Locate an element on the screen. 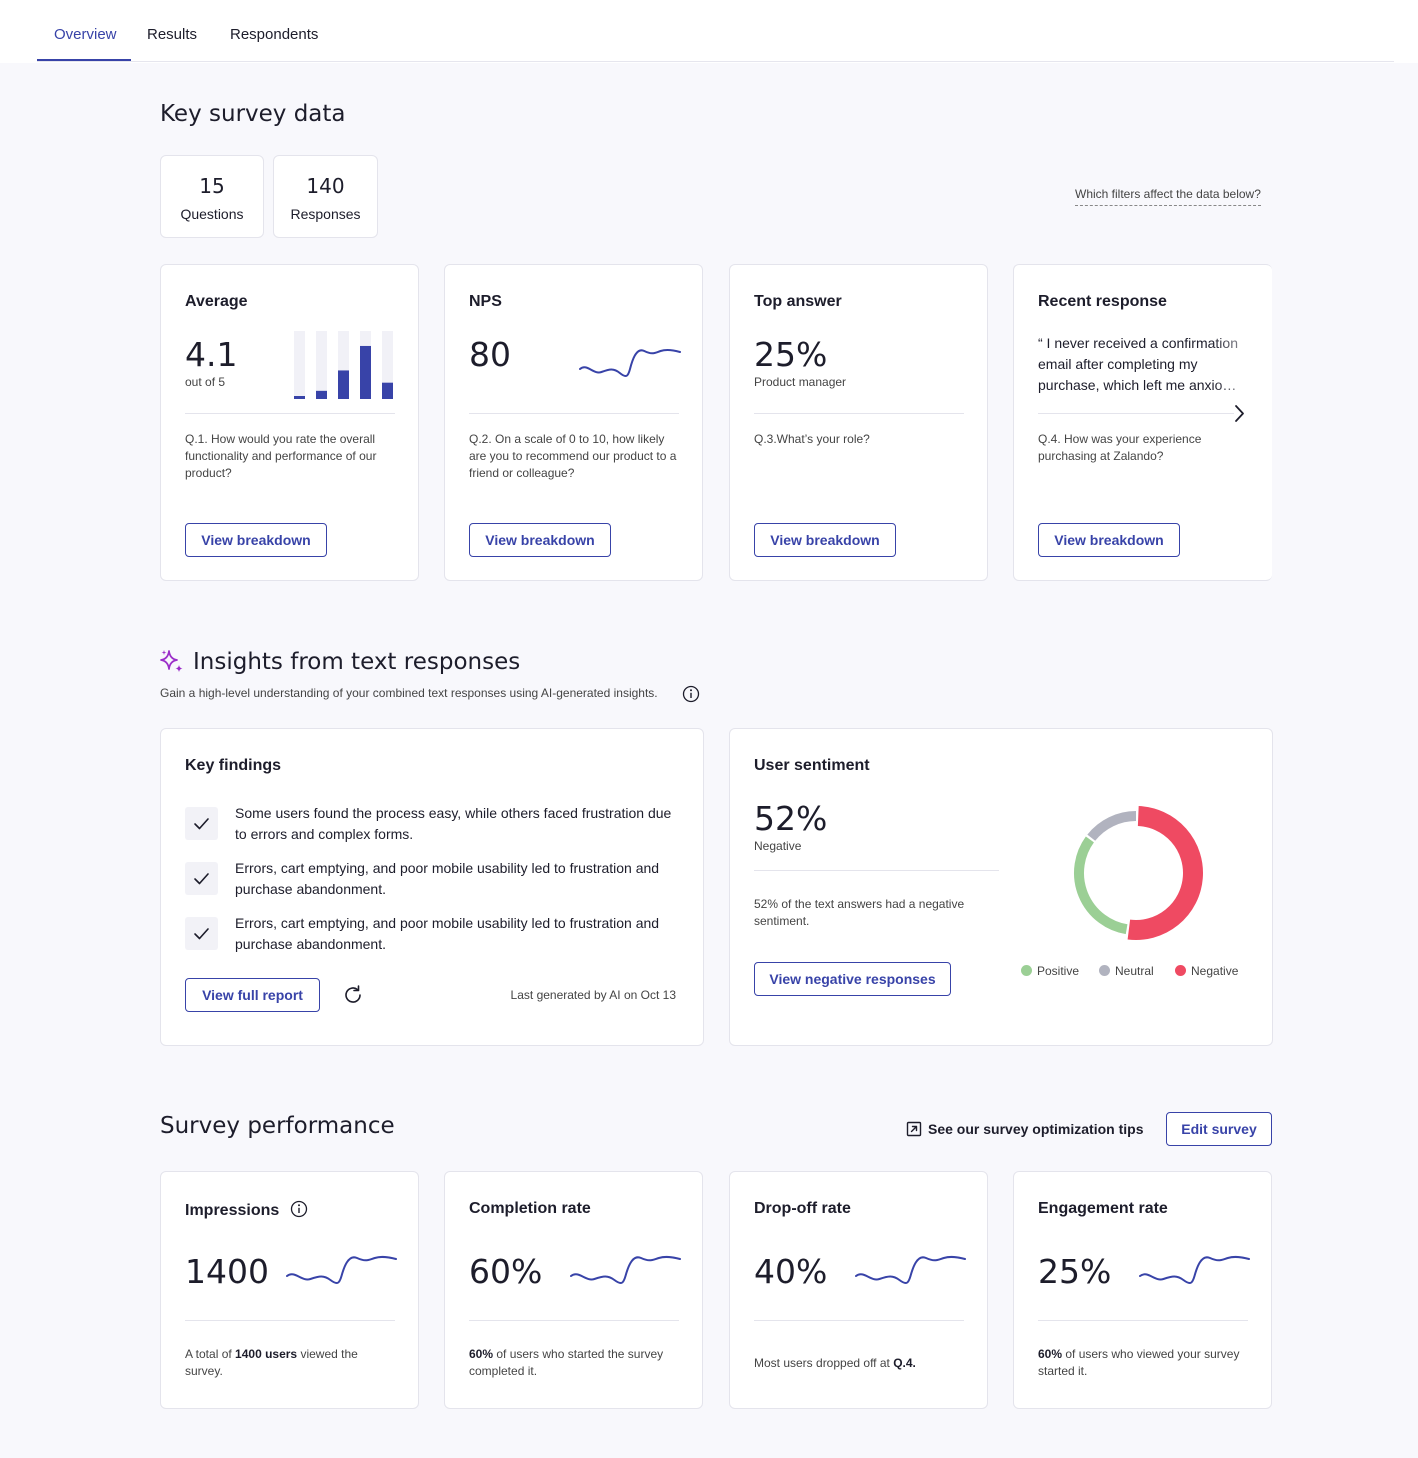  tab-divider is located at coordinates (715, 61).